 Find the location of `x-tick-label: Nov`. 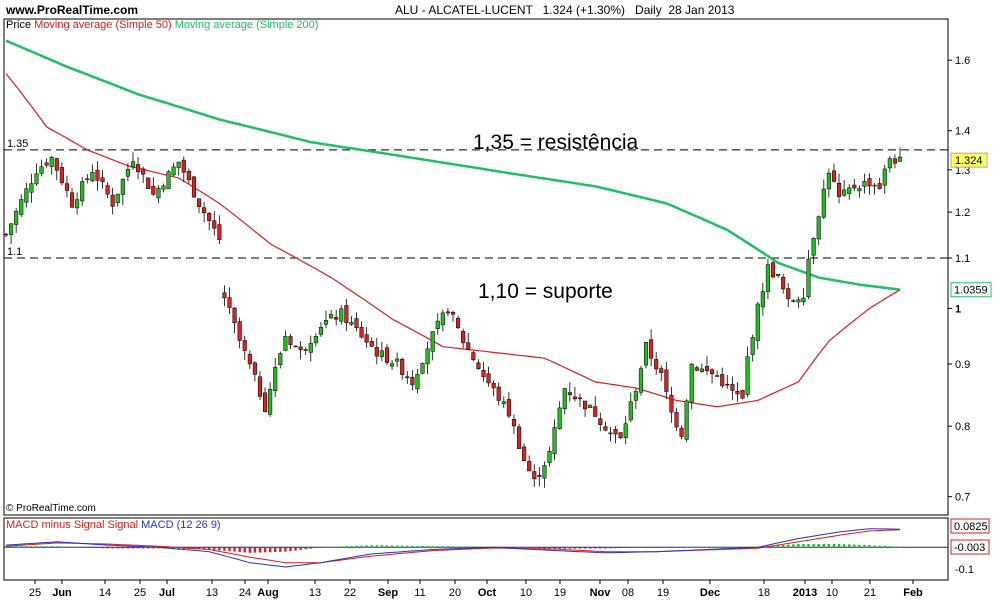

x-tick-label: Nov is located at coordinates (601, 593).